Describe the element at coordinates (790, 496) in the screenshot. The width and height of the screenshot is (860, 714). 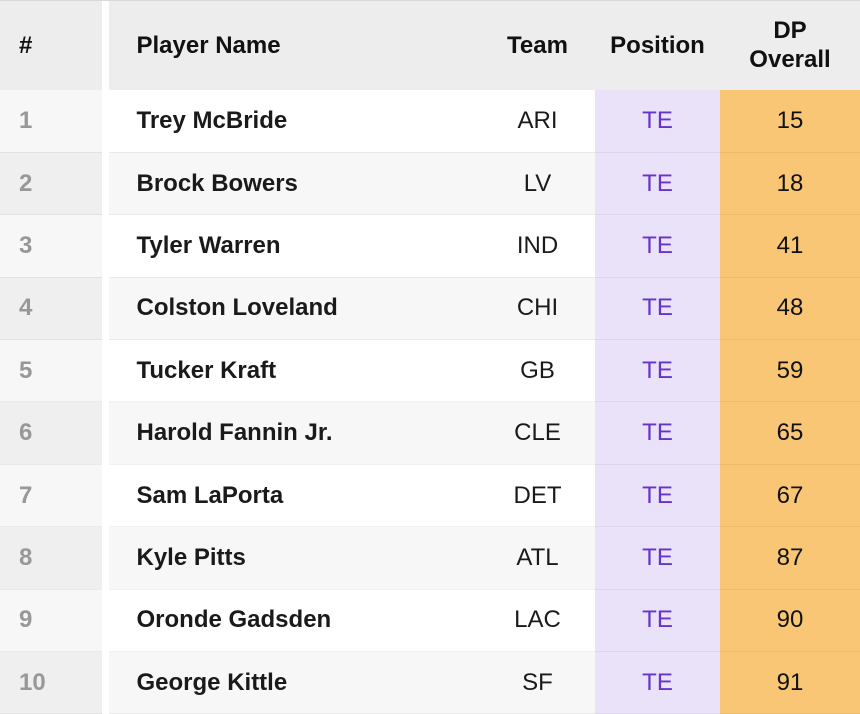
I see `dp-overall-cell: 67` at that location.